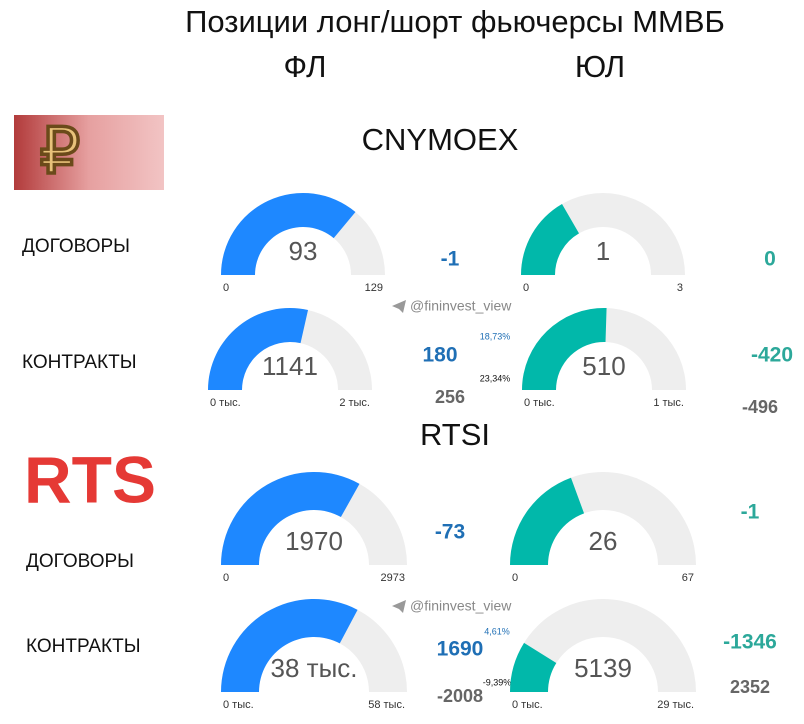  What do you see at coordinates (452, 456) in the screenshot?
I see `watermark: @fininvest_view @fininvest_view` at bounding box center [452, 456].